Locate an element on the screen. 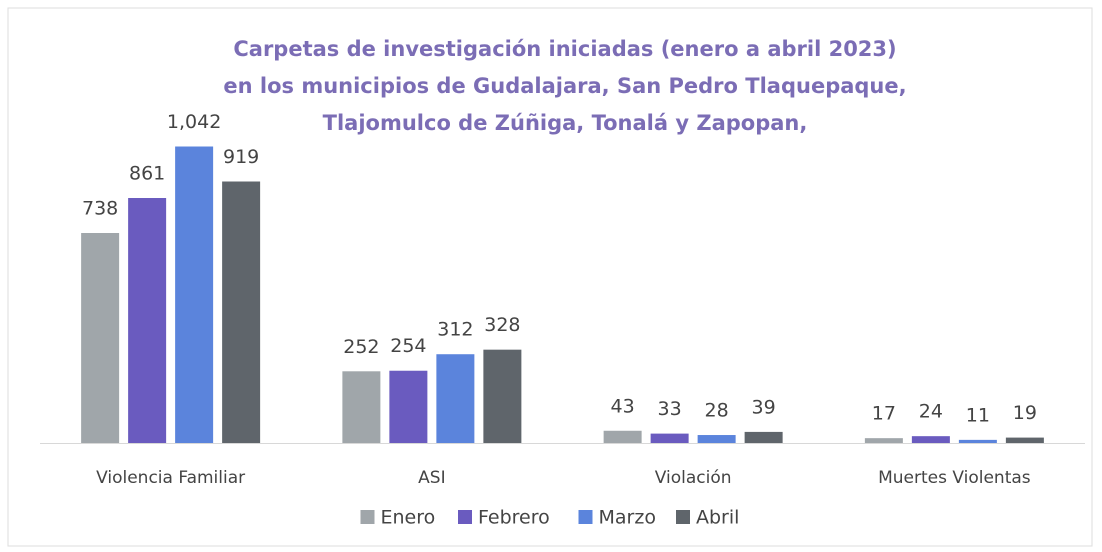 The image size is (1102, 552). value-label: 24 is located at coordinates (931, 412).